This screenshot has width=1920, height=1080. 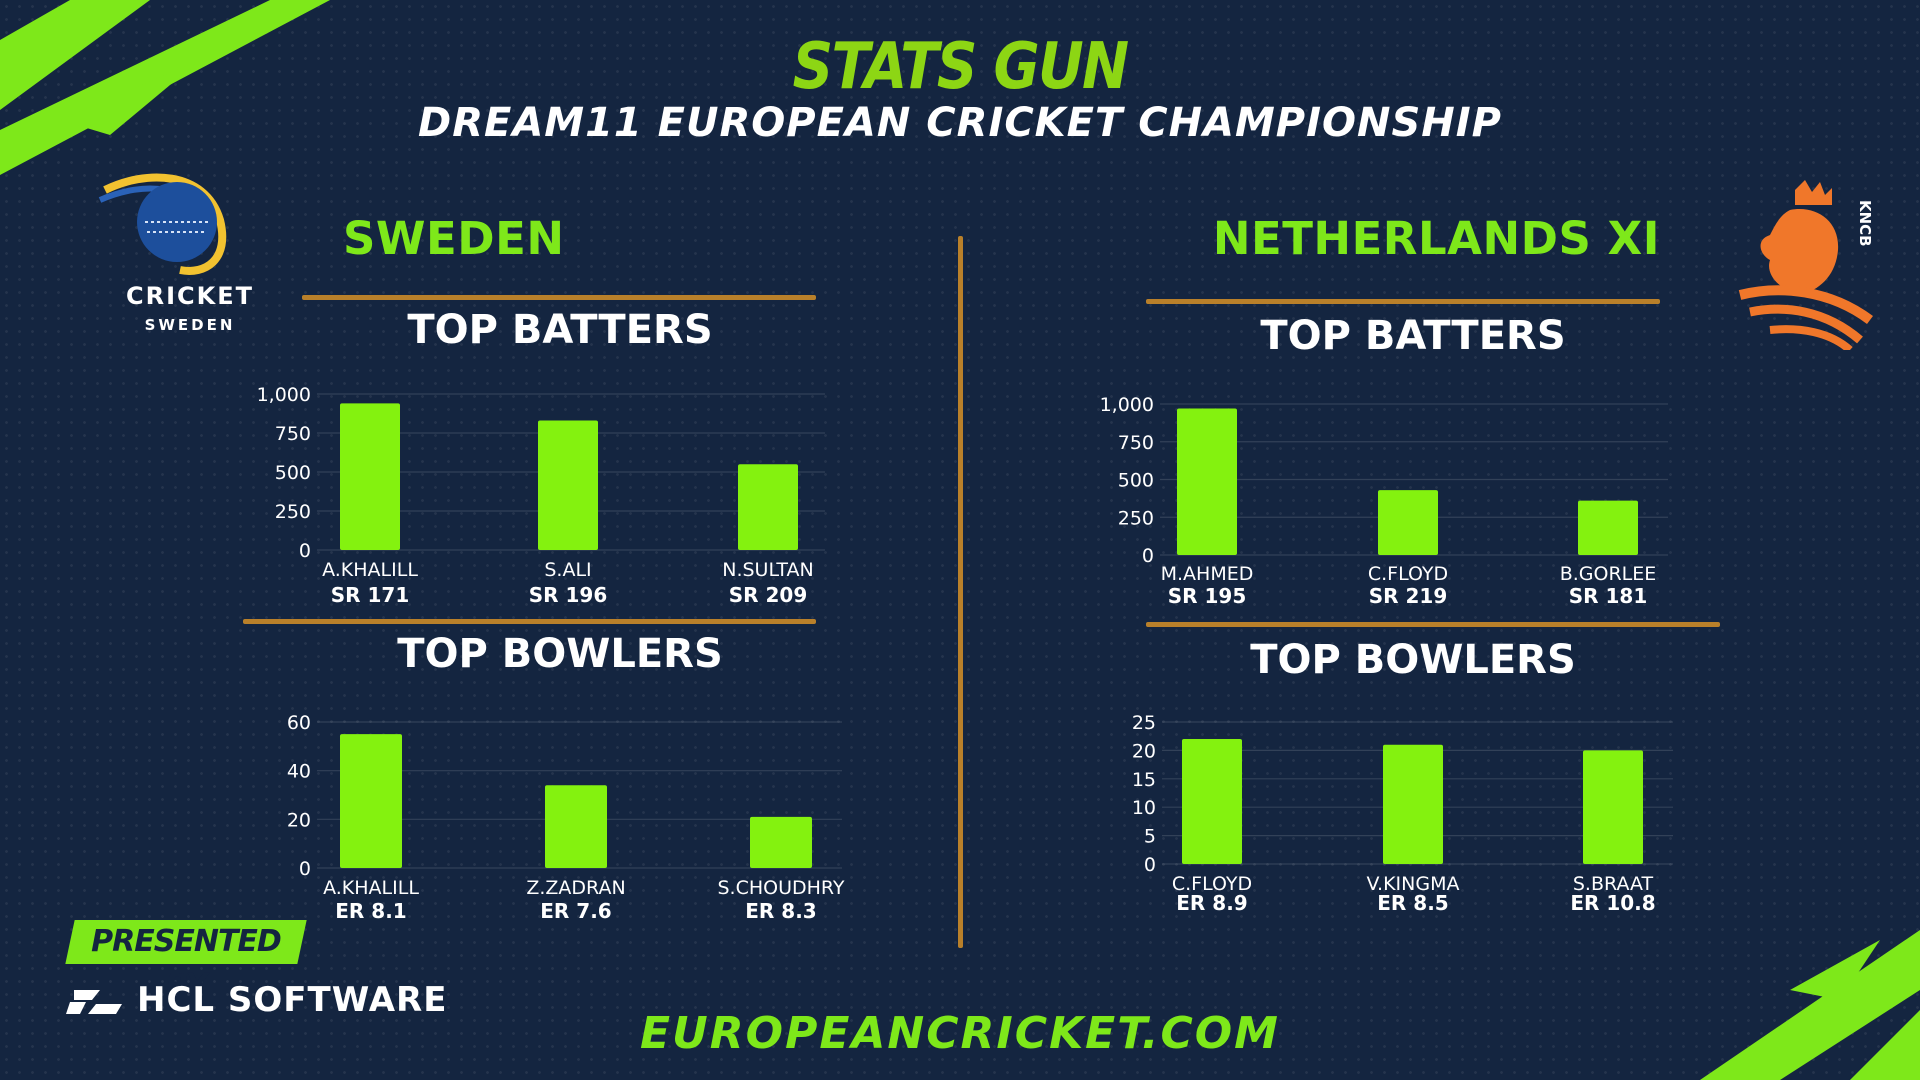 I want to click on section-title-right-bowlers: TOP BOWLERS, so click(x=1413, y=660).